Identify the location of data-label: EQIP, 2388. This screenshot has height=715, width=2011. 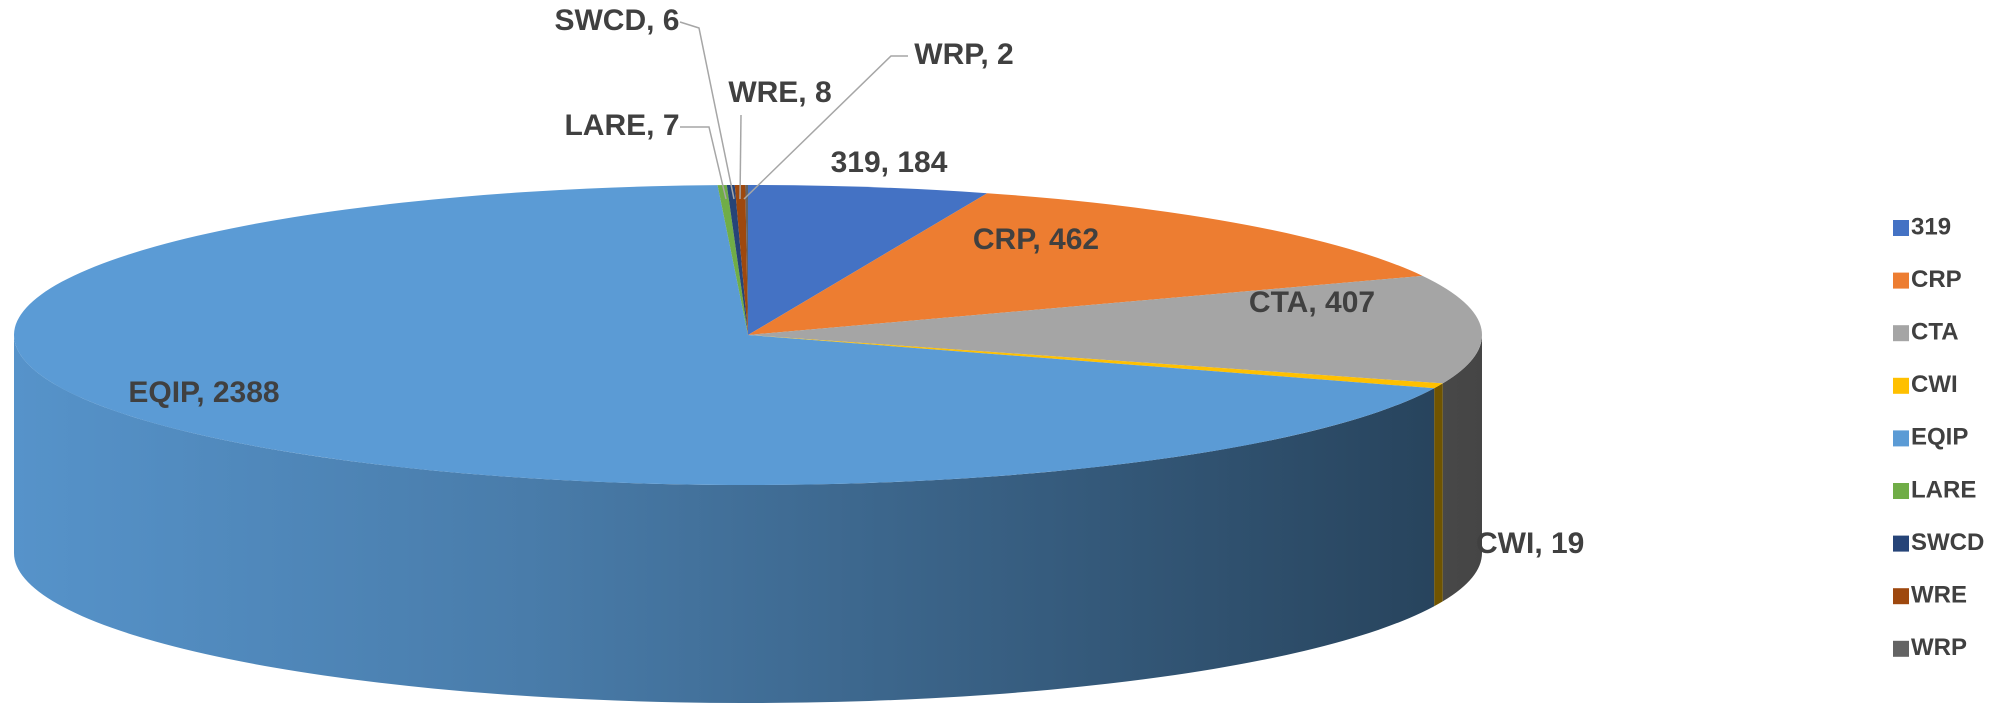
(203, 392).